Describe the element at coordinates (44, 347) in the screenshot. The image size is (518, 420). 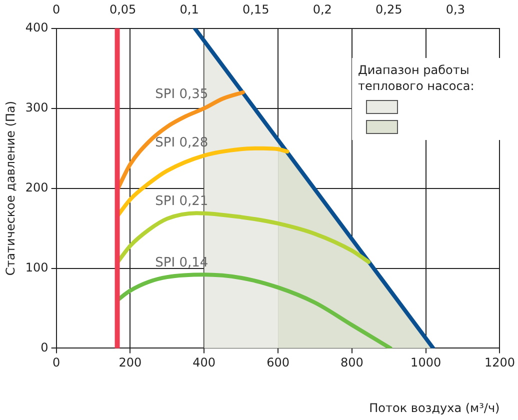
I see `y-tick-label: 0` at that location.